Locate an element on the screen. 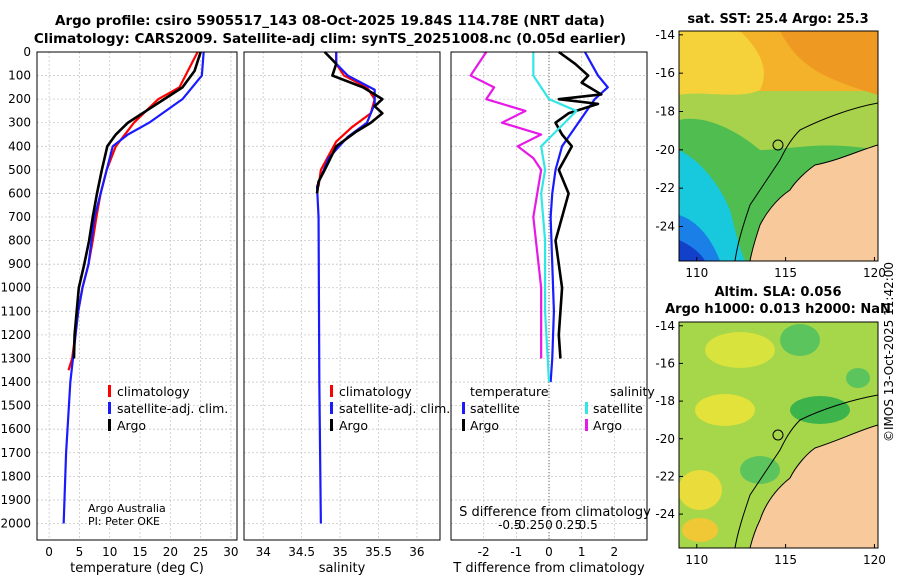  depth-tick-label-1200: 1200 is located at coordinates (15, 335).